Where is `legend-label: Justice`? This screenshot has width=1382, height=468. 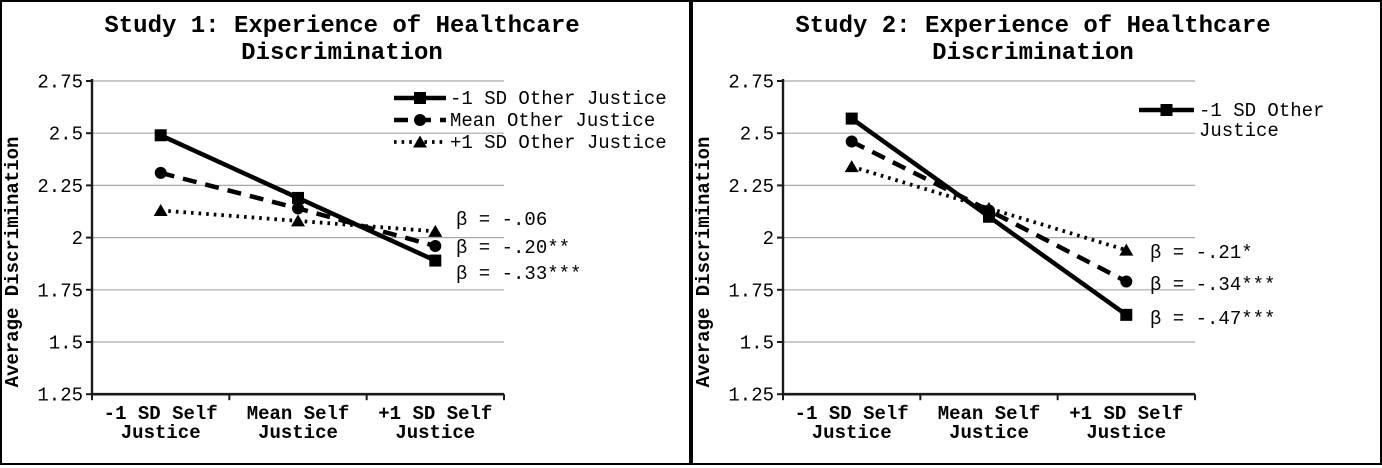
legend-label: Justice is located at coordinates (1239, 131).